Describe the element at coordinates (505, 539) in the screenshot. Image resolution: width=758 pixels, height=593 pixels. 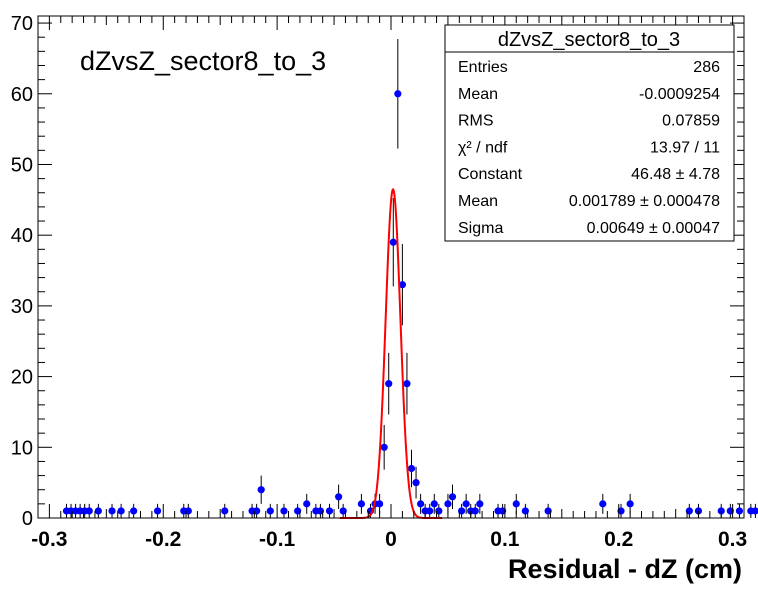
I see `x-tick-label: 0.1` at that location.